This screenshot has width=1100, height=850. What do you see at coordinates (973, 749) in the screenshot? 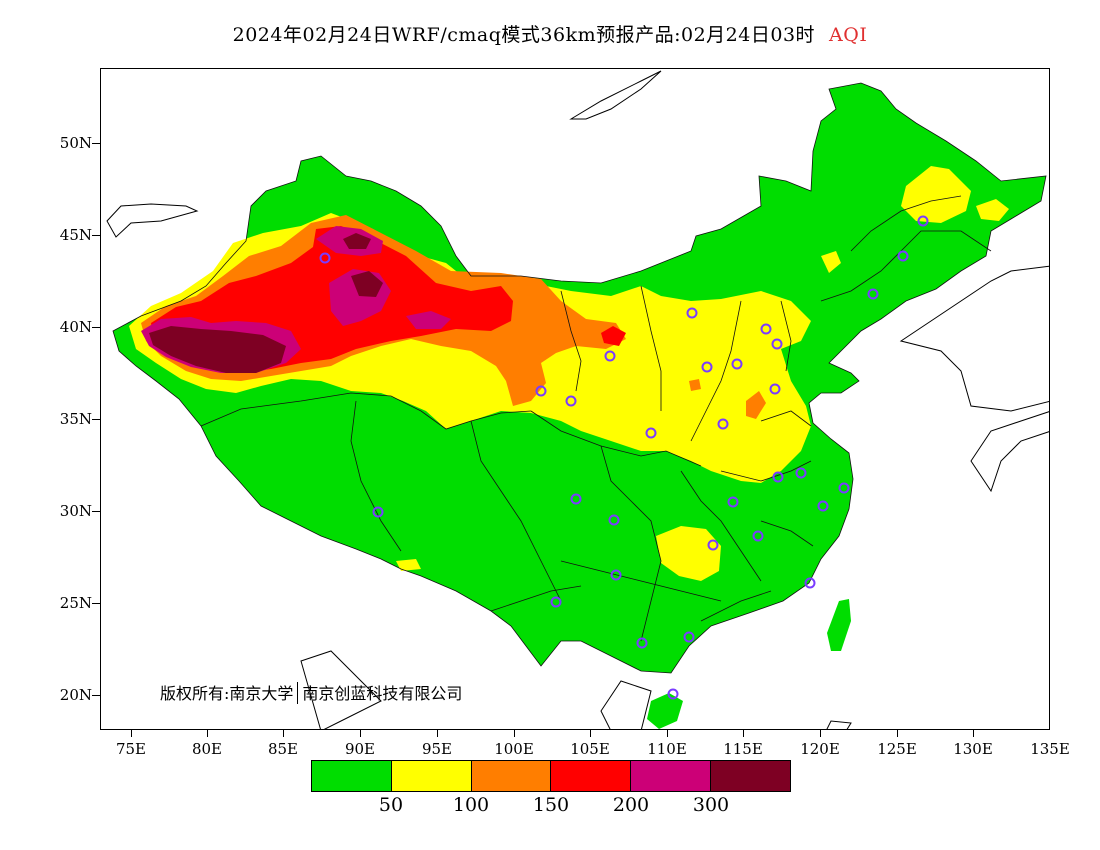
I see `x-label-130e: 130E` at bounding box center [973, 749].